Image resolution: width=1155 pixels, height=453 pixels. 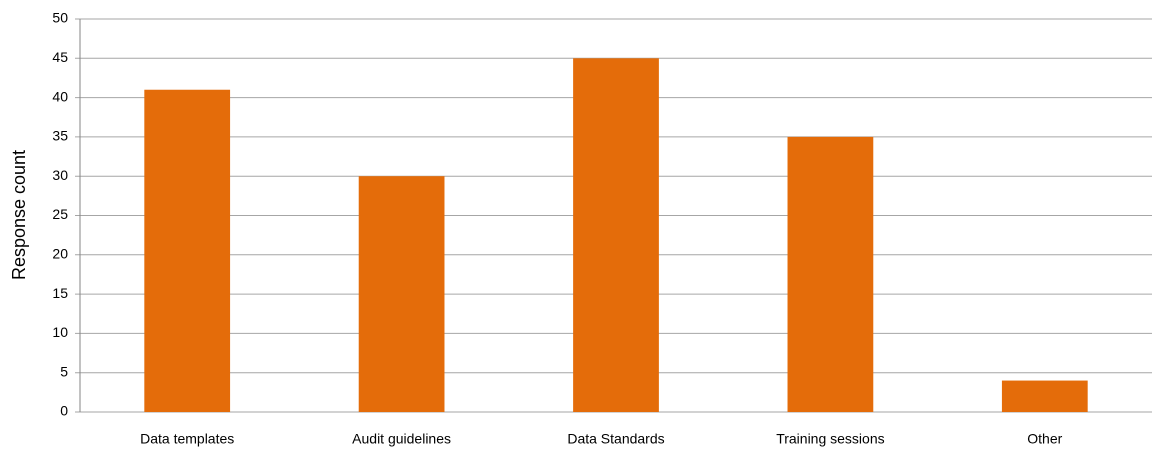 I want to click on y-tick-label: 30, so click(x=60, y=175).